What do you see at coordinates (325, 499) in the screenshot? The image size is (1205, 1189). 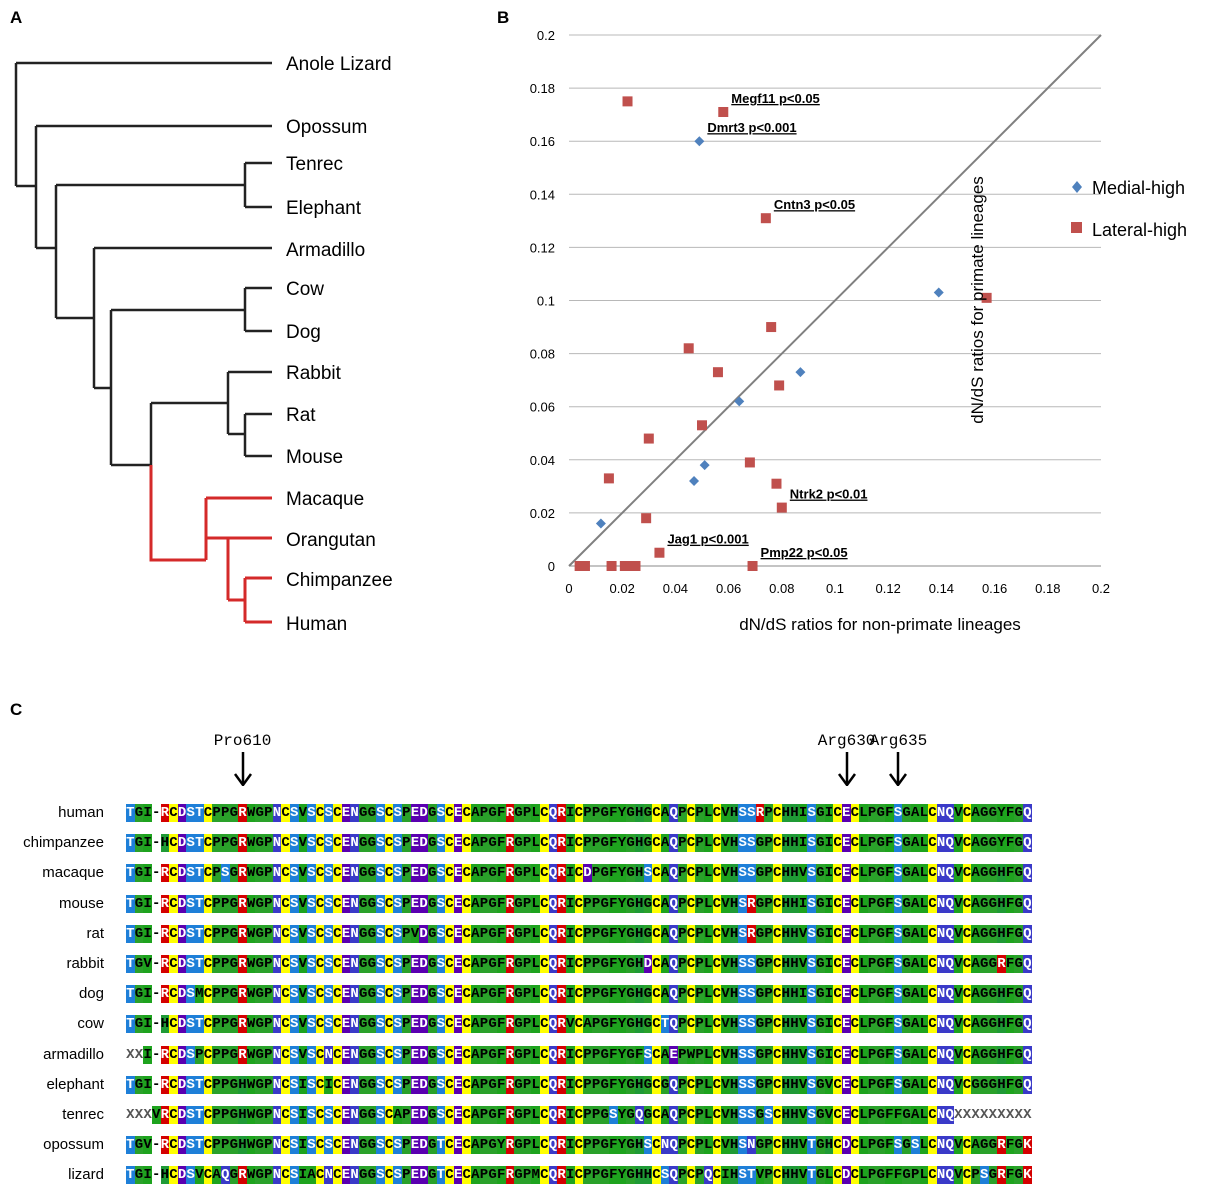 I see `tree-label-macaque: Macaque` at bounding box center [325, 499].